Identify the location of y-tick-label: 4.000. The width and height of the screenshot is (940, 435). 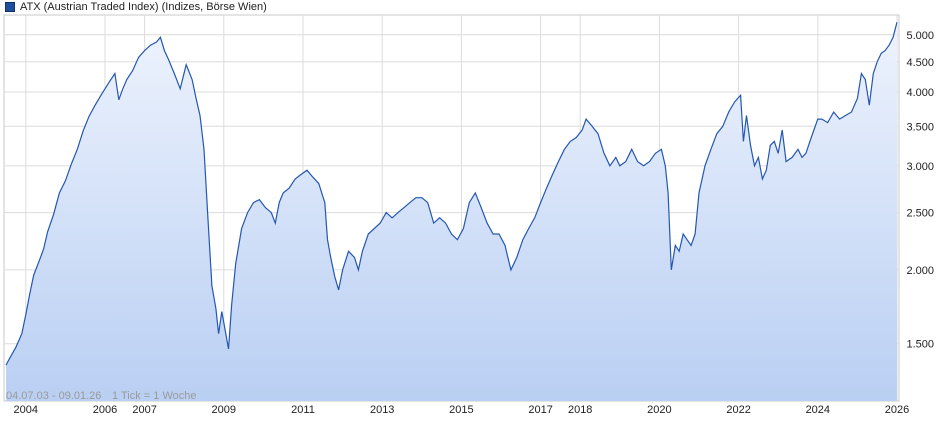
(920, 93).